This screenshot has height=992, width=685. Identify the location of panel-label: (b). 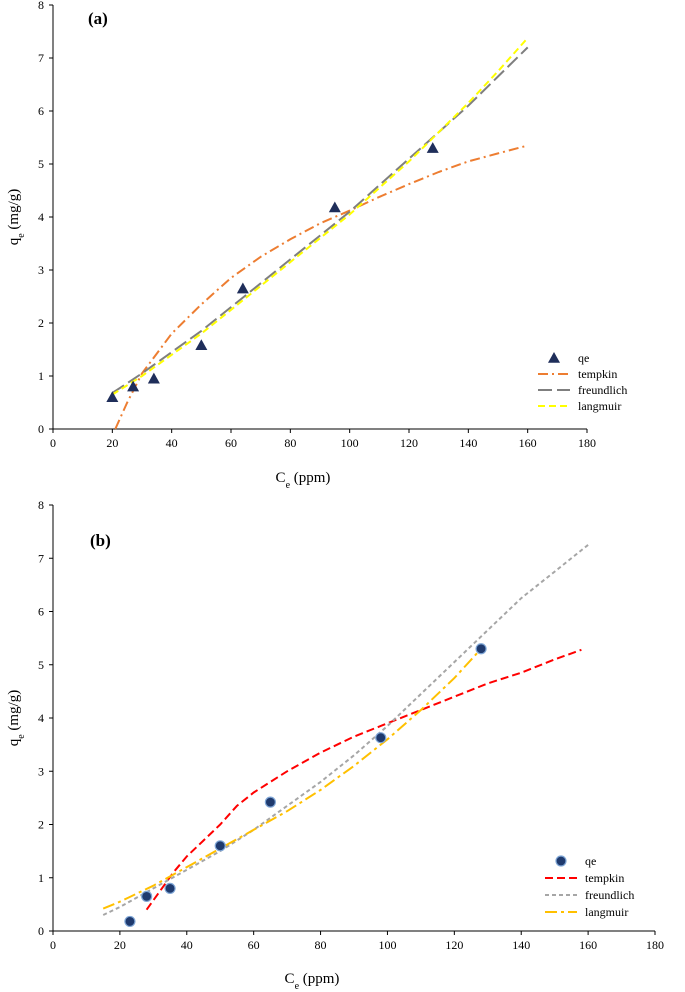
(100, 540).